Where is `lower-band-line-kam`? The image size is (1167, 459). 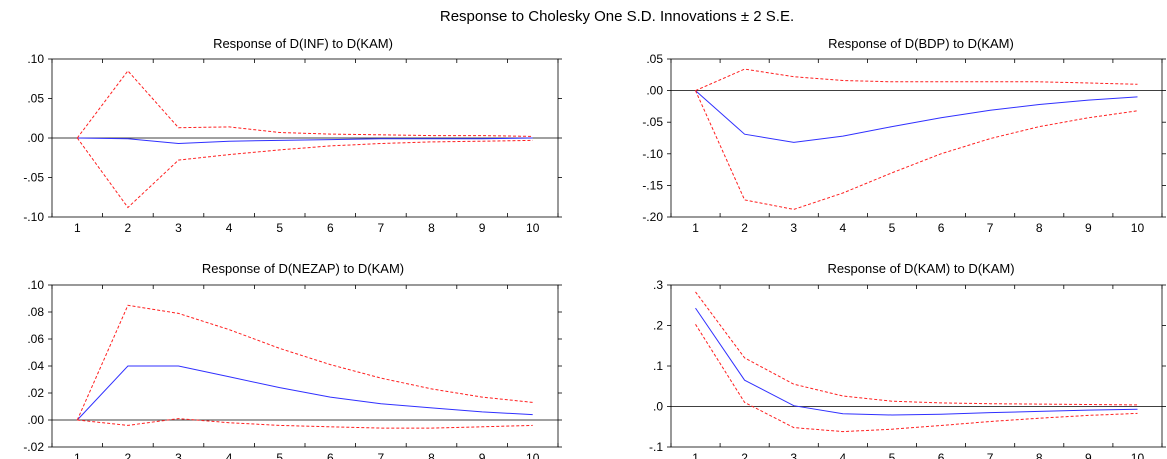
lower-band-line-kam is located at coordinates (916, 378).